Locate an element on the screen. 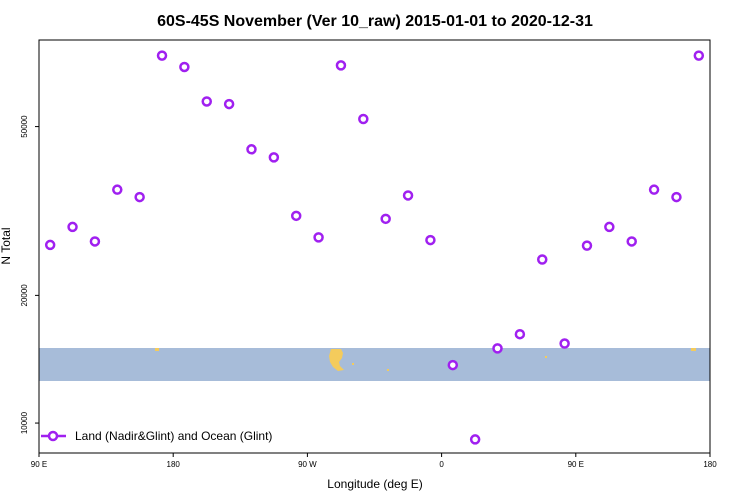 The image size is (750, 500). legend-label: Land (Nadir&Glint) and Ocean (Glint) is located at coordinates (173, 436).